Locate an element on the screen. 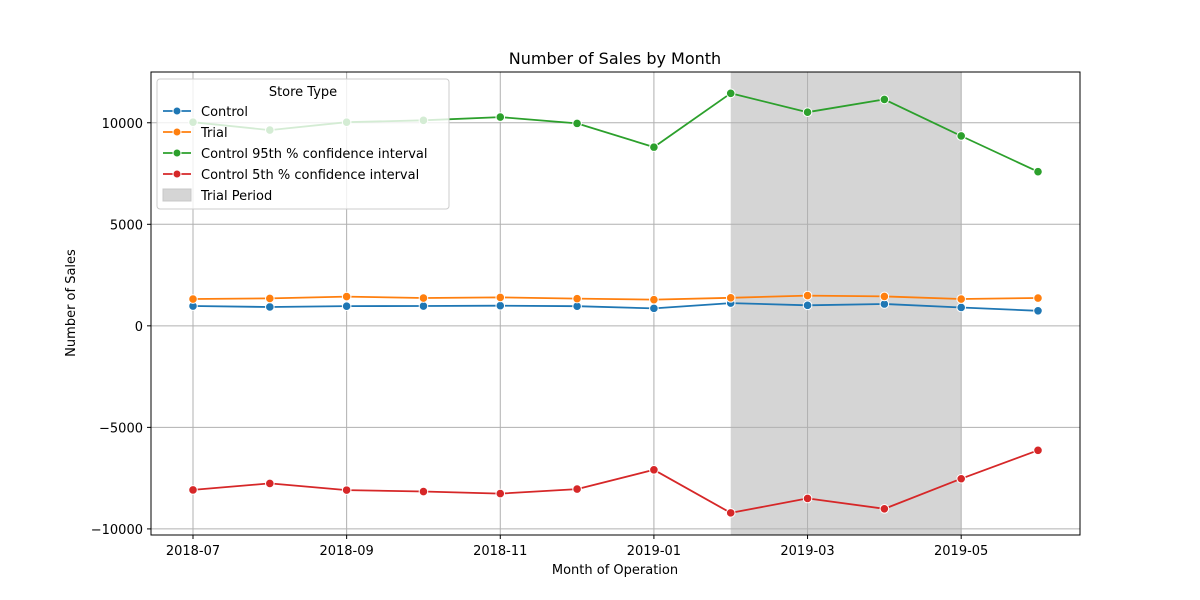 This screenshot has width=1200, height=600. x-tick-label: 2018-09 is located at coordinates (346, 551).